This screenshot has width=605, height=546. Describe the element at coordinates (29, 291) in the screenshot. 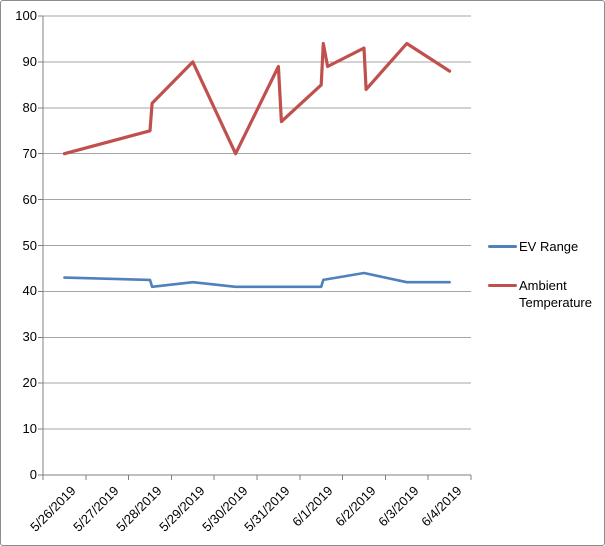

I see `y-axis-label: 40` at that location.